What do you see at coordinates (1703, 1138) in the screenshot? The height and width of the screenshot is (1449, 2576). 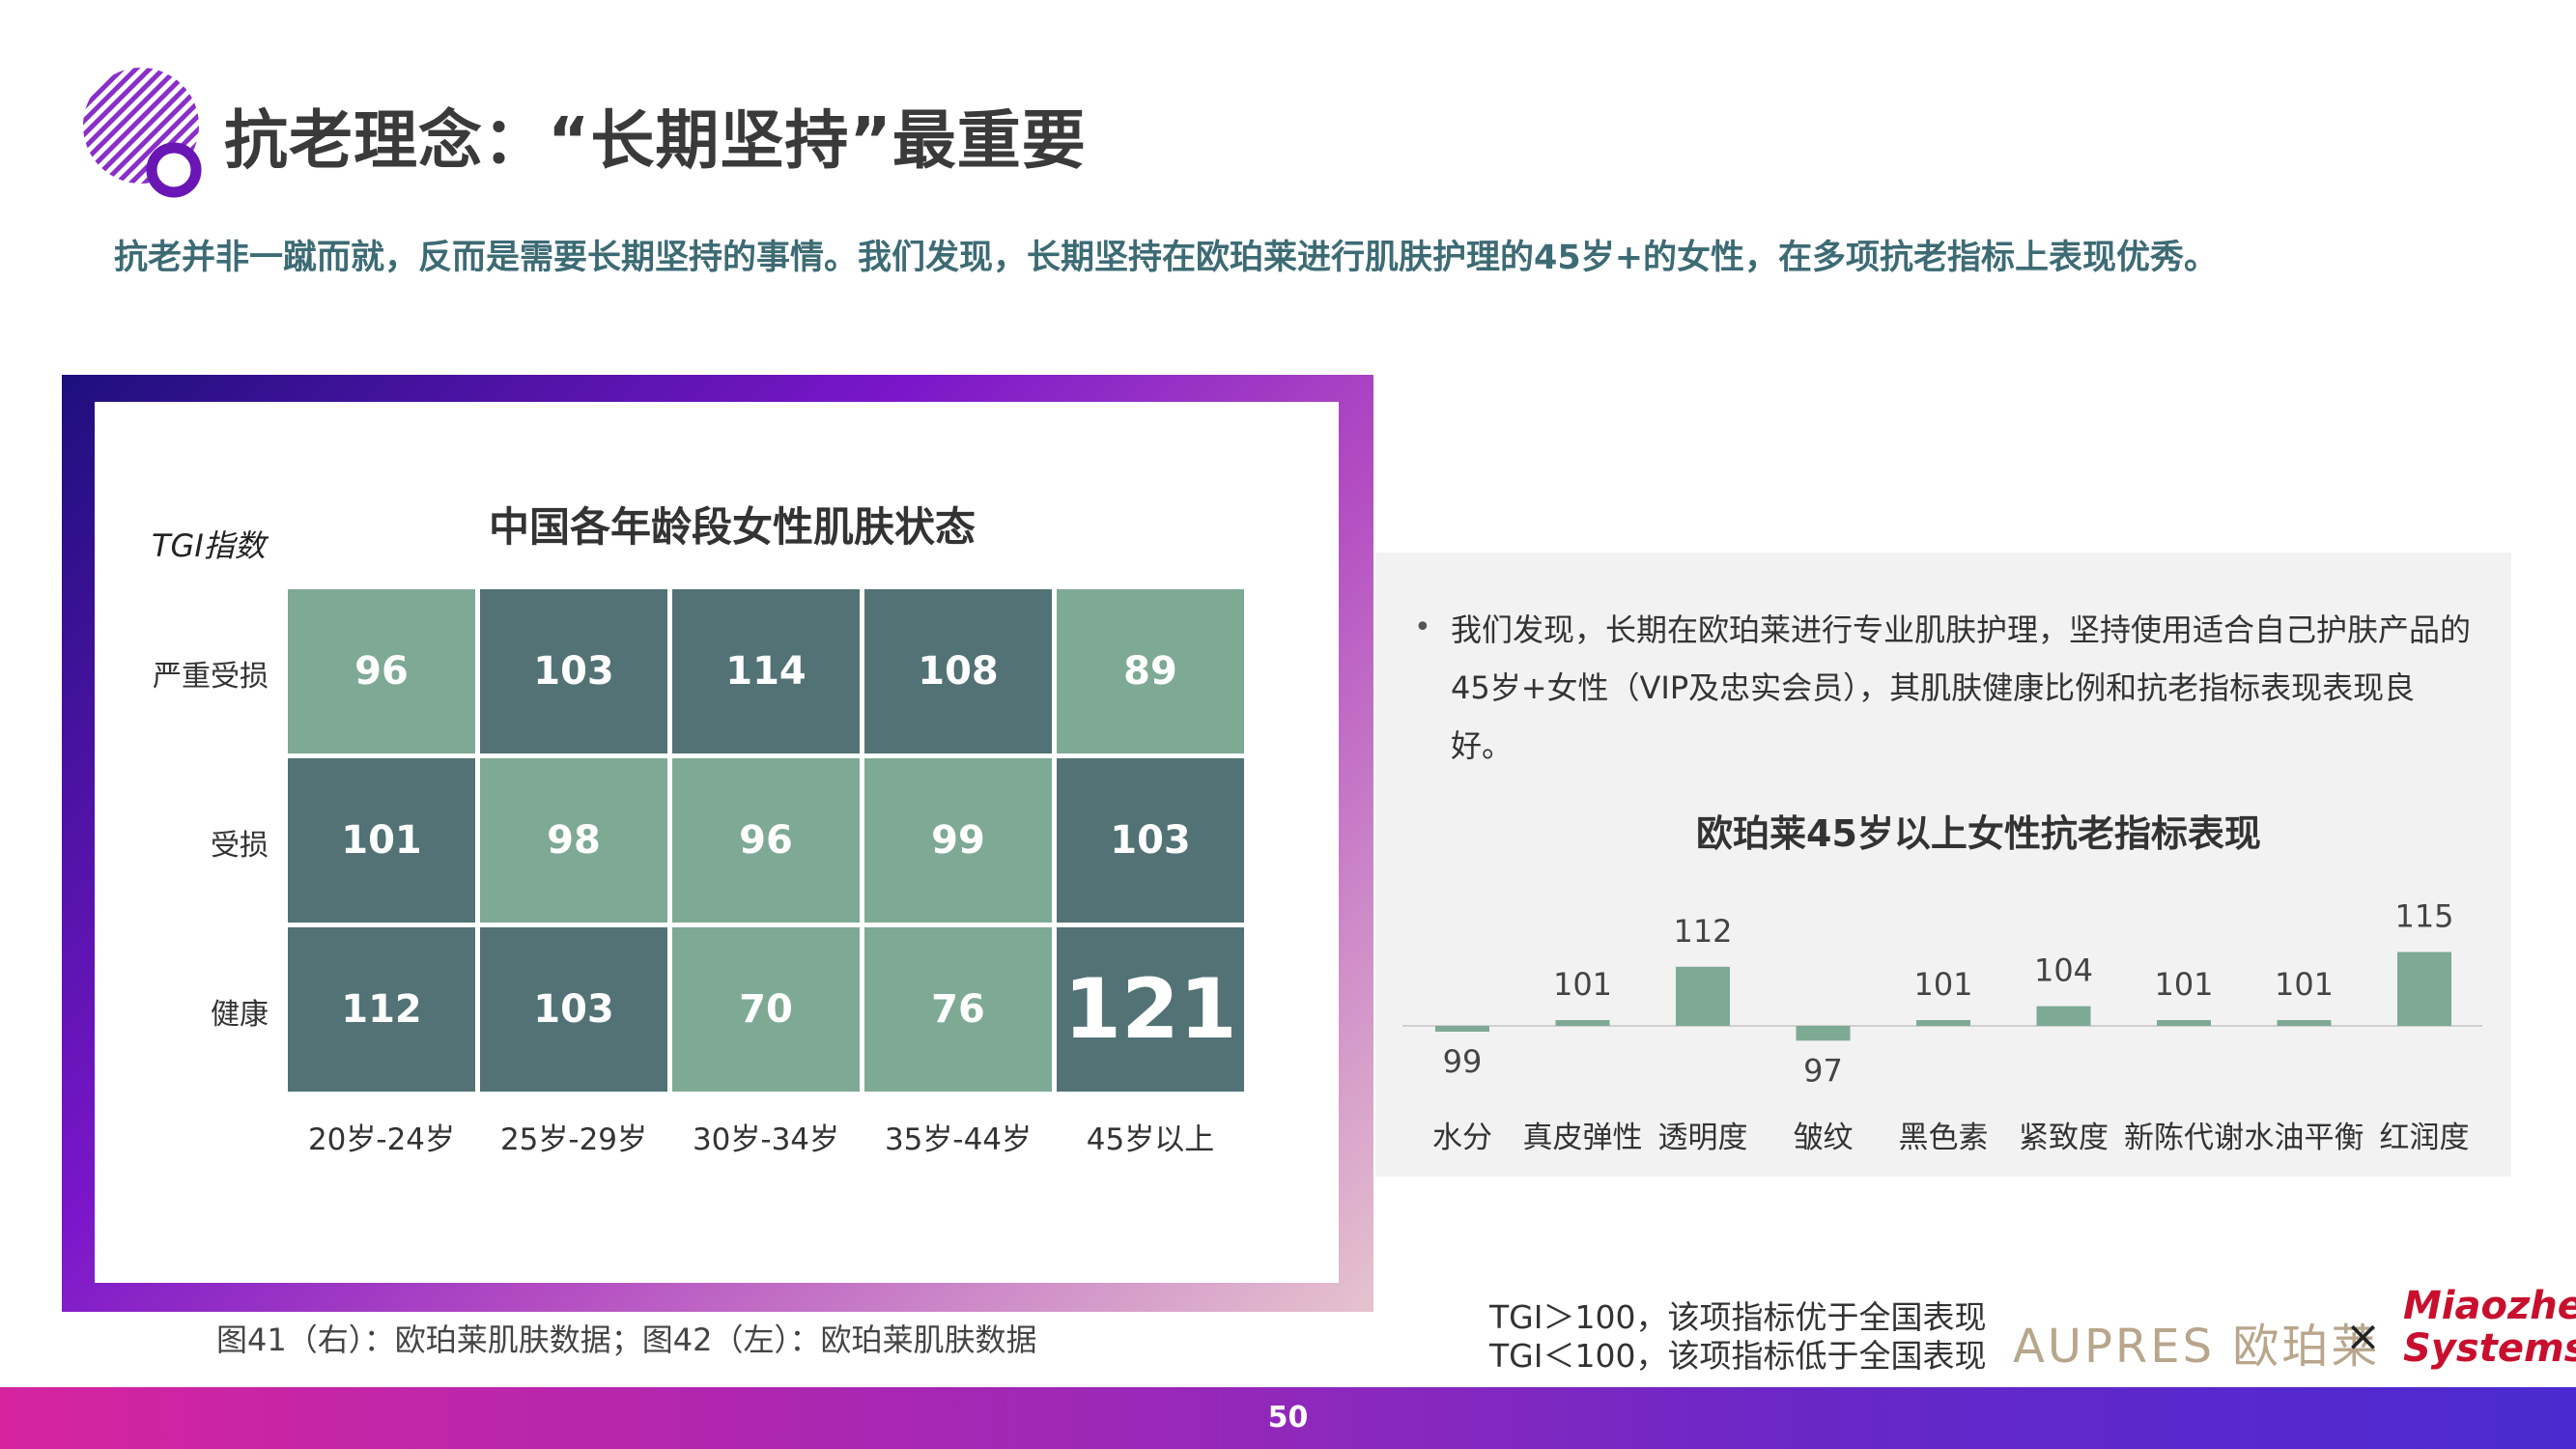 I see `bar-category-label: 透明度` at bounding box center [1703, 1138].